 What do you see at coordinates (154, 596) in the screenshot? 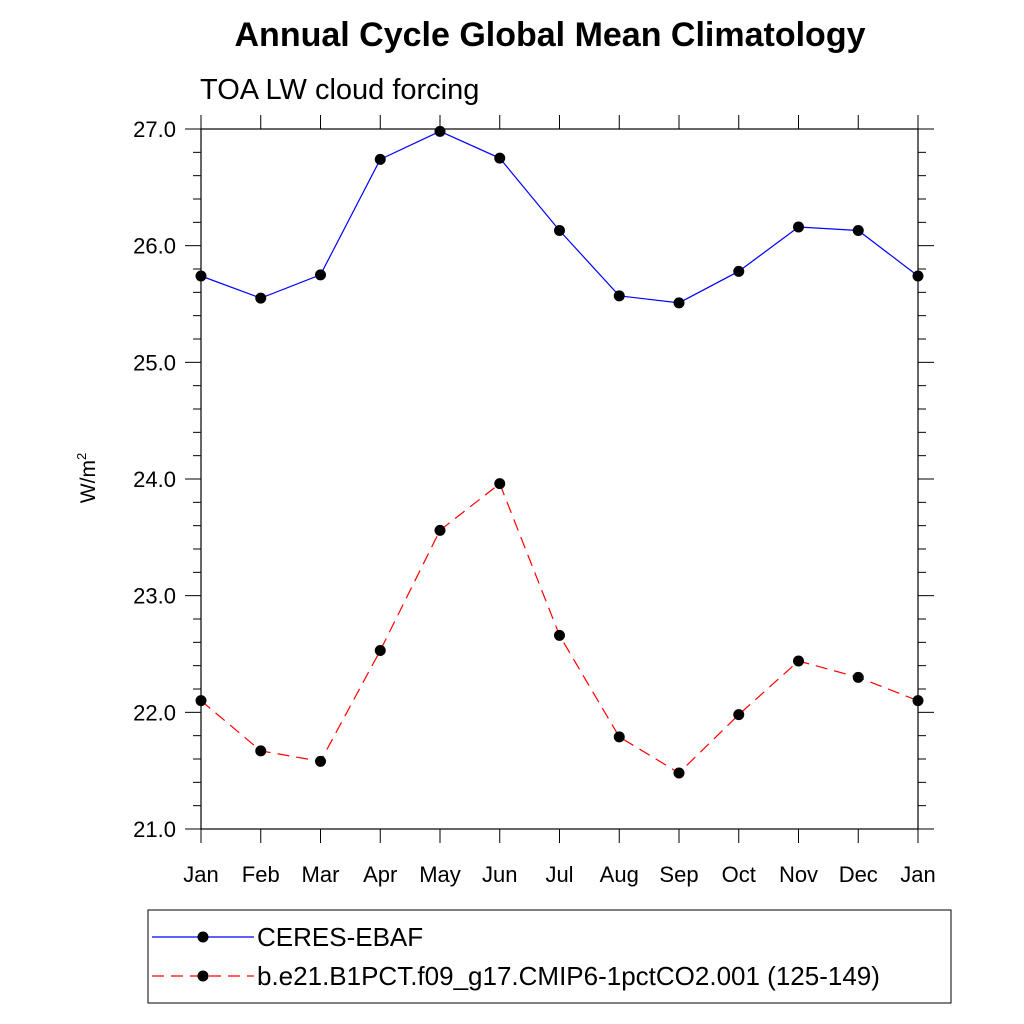
I see `y-tick-label: 23.0` at bounding box center [154, 596].